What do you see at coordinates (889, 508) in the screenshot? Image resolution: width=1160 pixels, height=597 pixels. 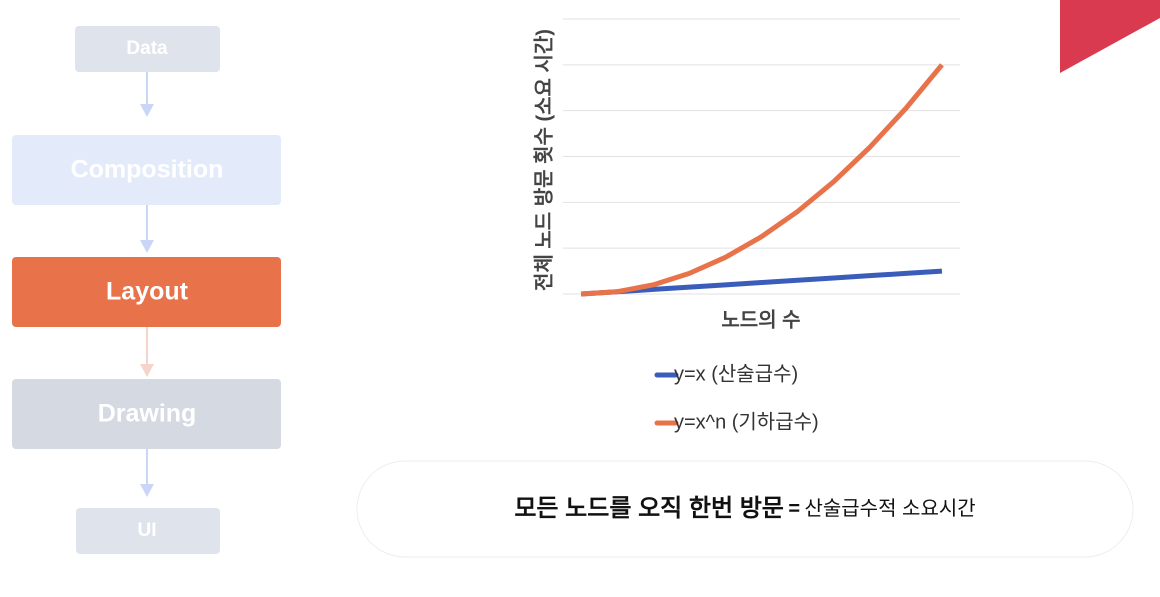 I see `banner-text-plain: 산술급수적 소요시간` at bounding box center [889, 508].